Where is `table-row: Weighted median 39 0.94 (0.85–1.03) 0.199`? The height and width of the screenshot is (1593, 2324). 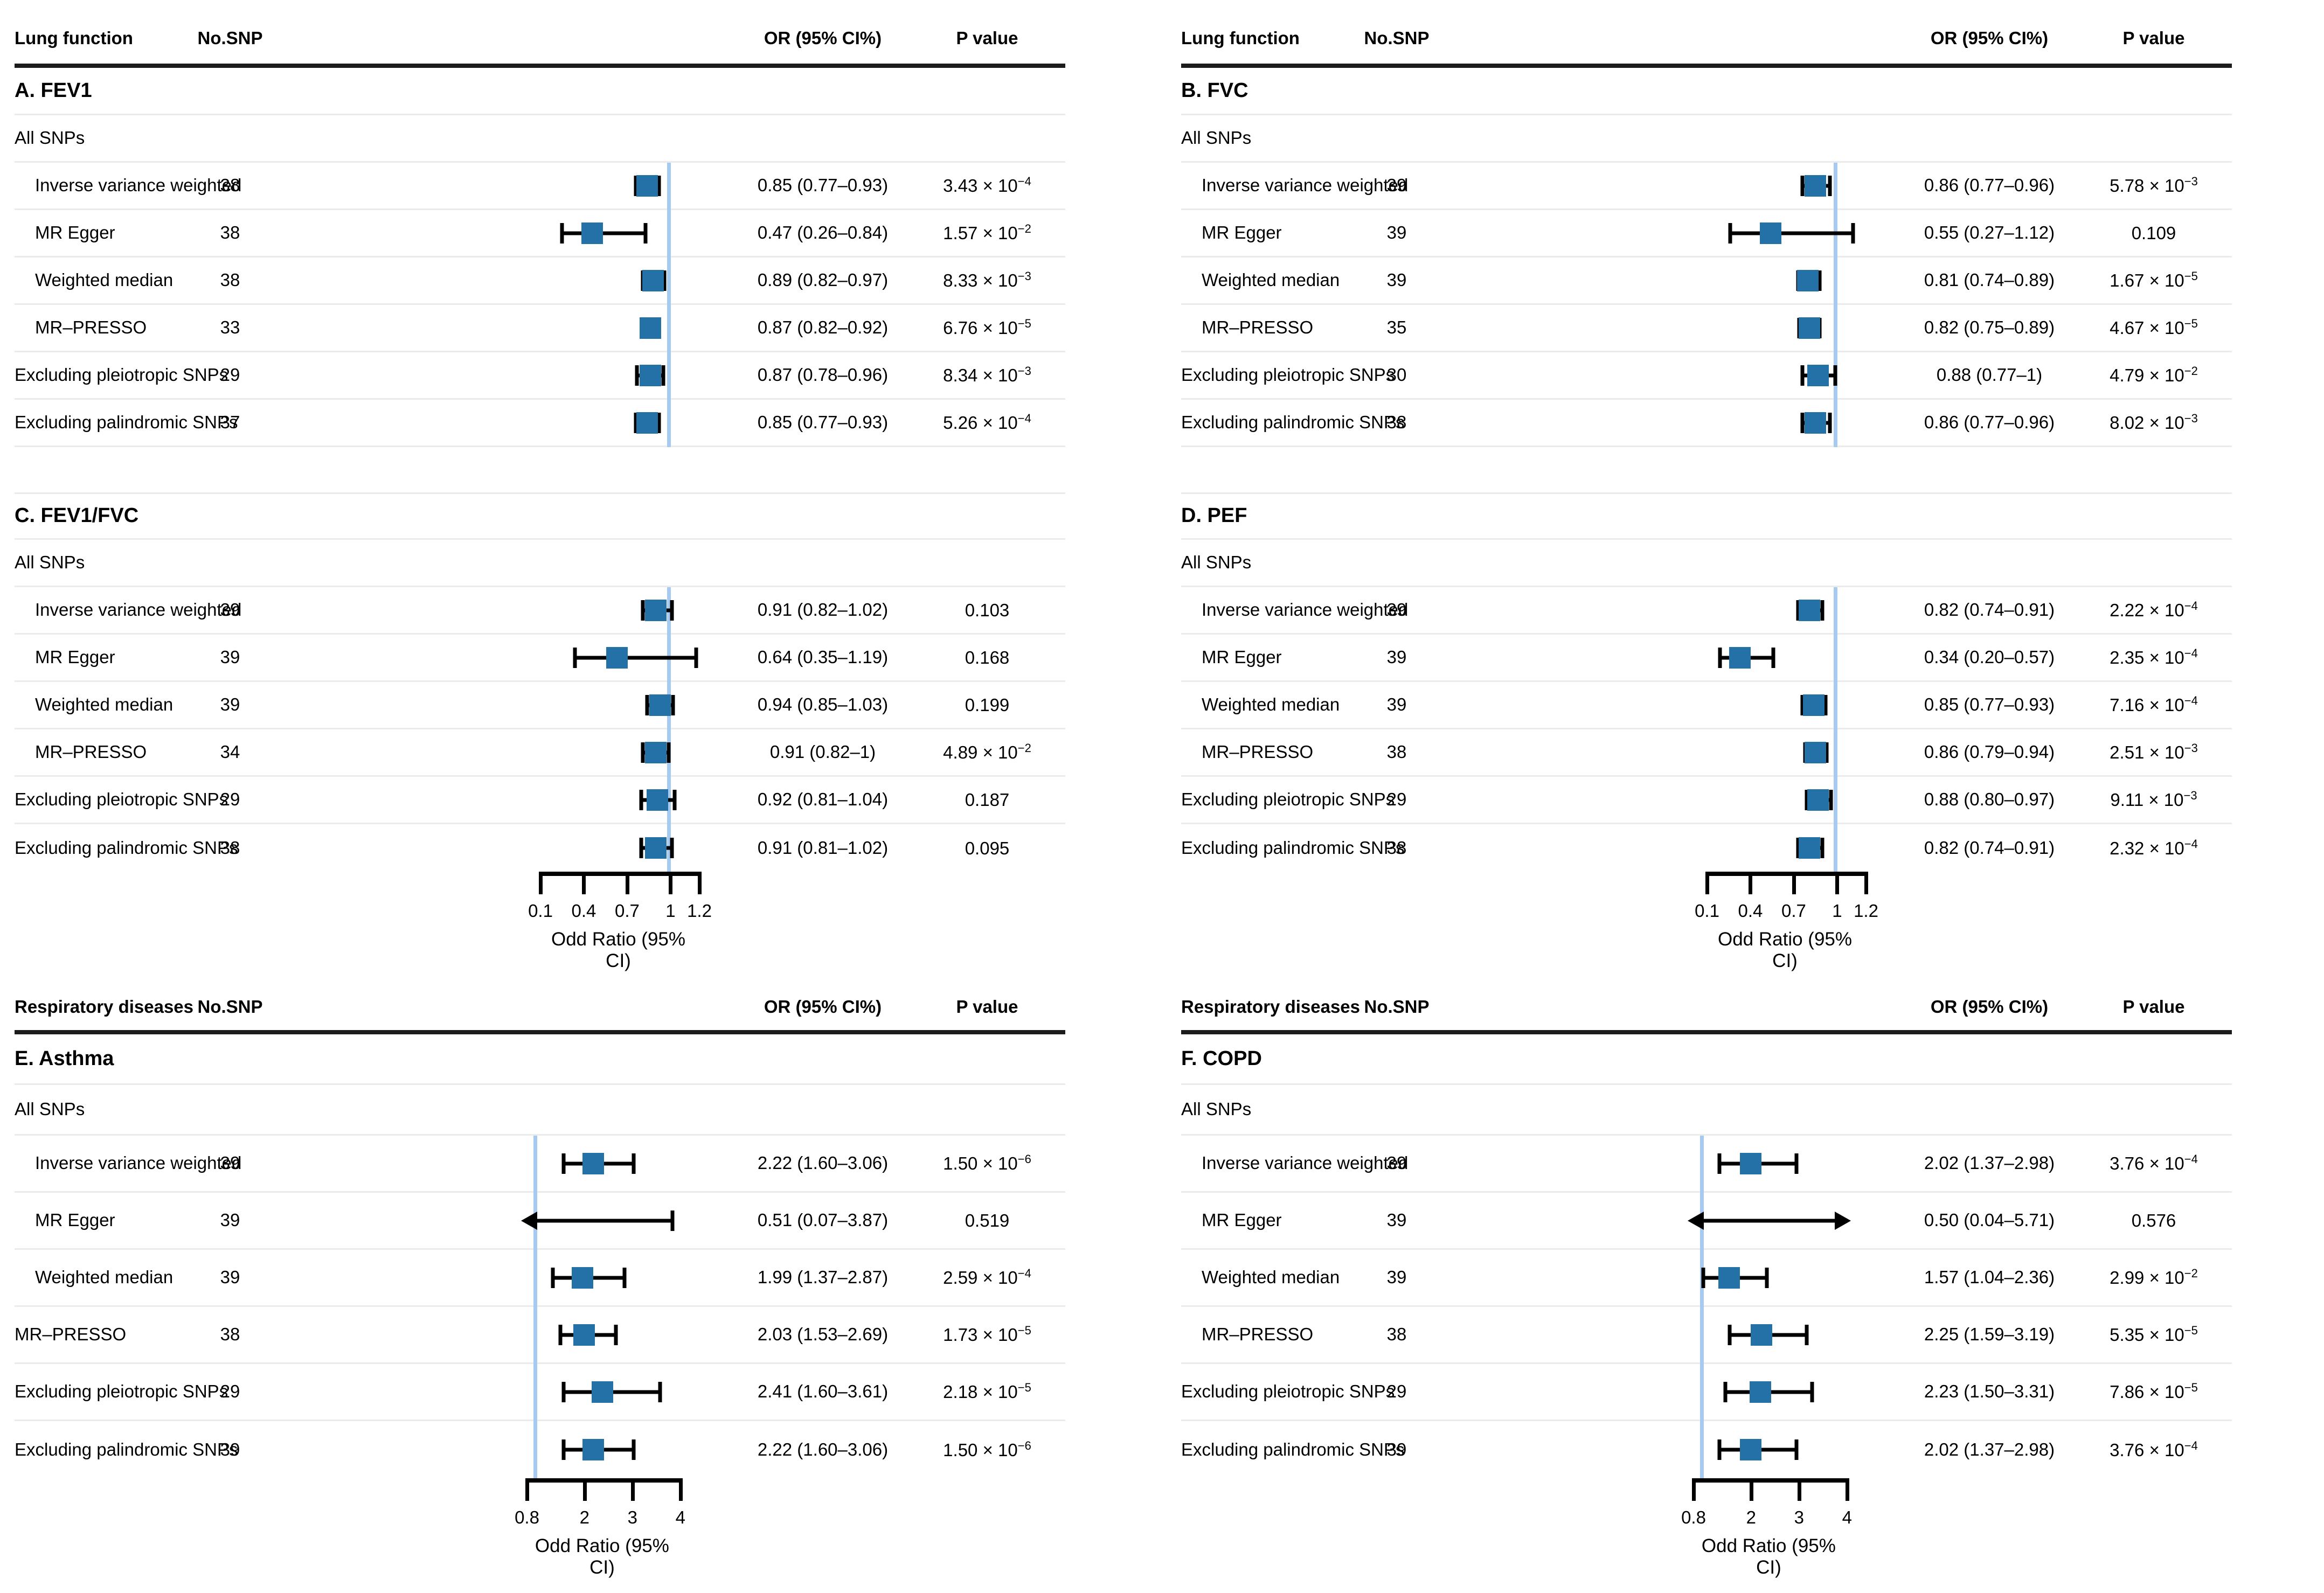
table-row: Weighted median 39 0.94 (0.85–1.03) 0.199 is located at coordinates (540, 705).